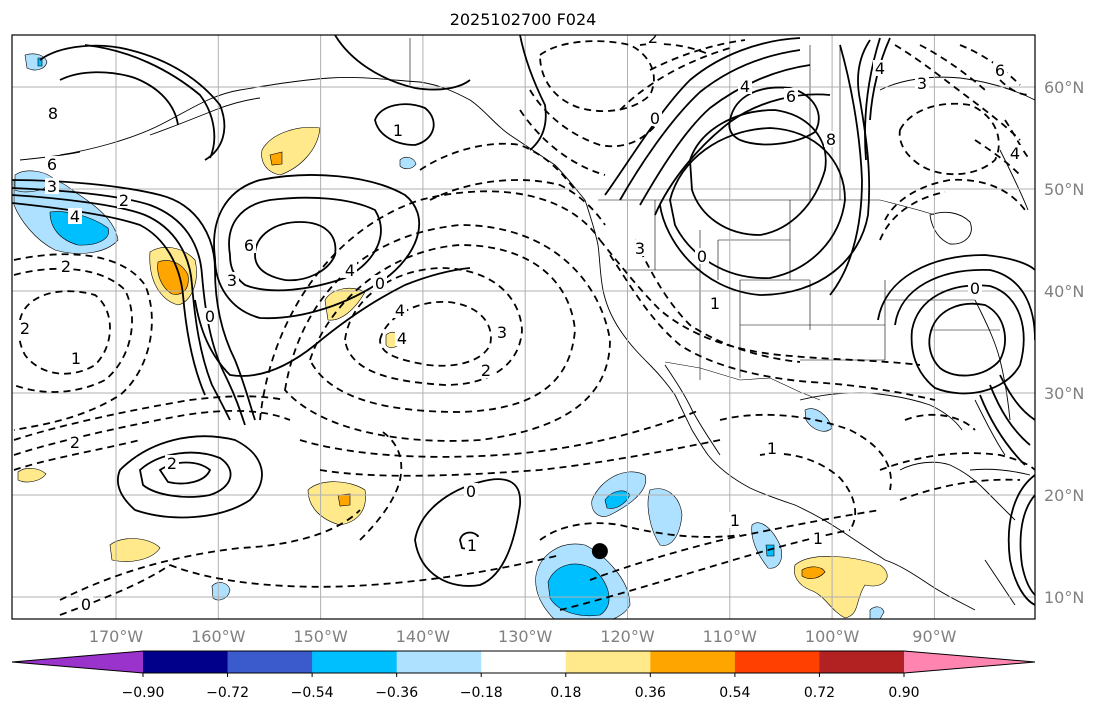 This screenshot has height=712, width=1105. Describe the element at coordinates (116, 636) in the screenshot. I see `longitude-label: 170°W` at that location.